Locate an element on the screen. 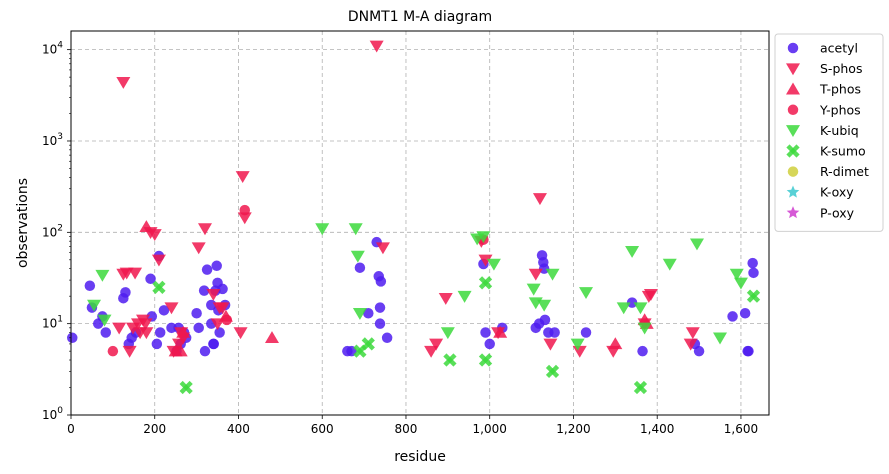 This screenshot has width=889, height=474. chart-title: DNMT1 M-A diagram is located at coordinates (420, 17).